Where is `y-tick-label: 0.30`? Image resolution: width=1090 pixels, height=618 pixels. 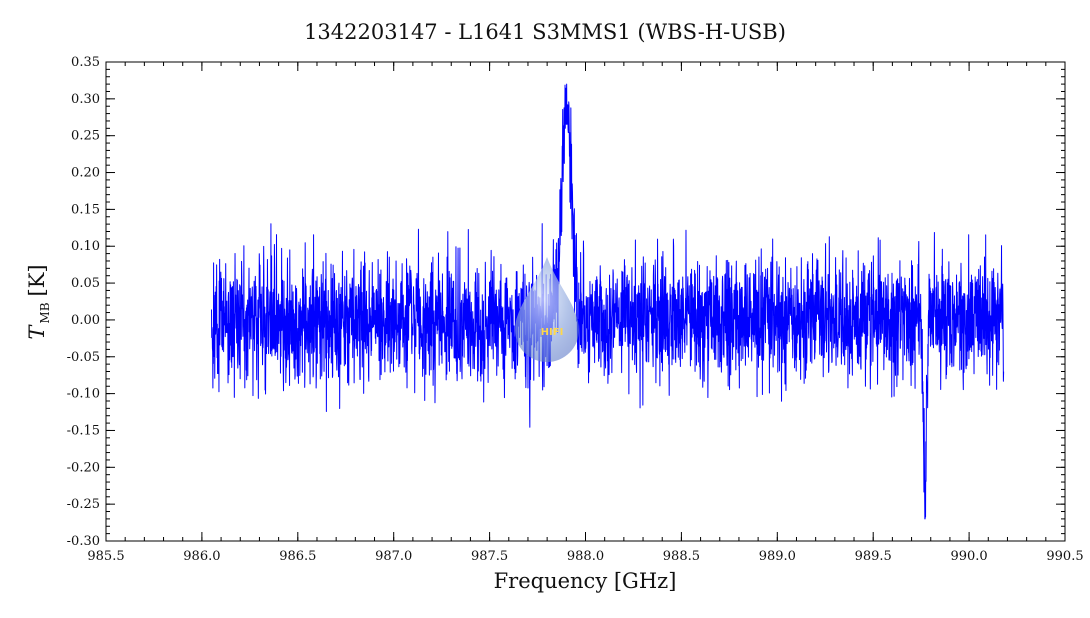 y-tick-label: 0.30 is located at coordinates (85, 99).